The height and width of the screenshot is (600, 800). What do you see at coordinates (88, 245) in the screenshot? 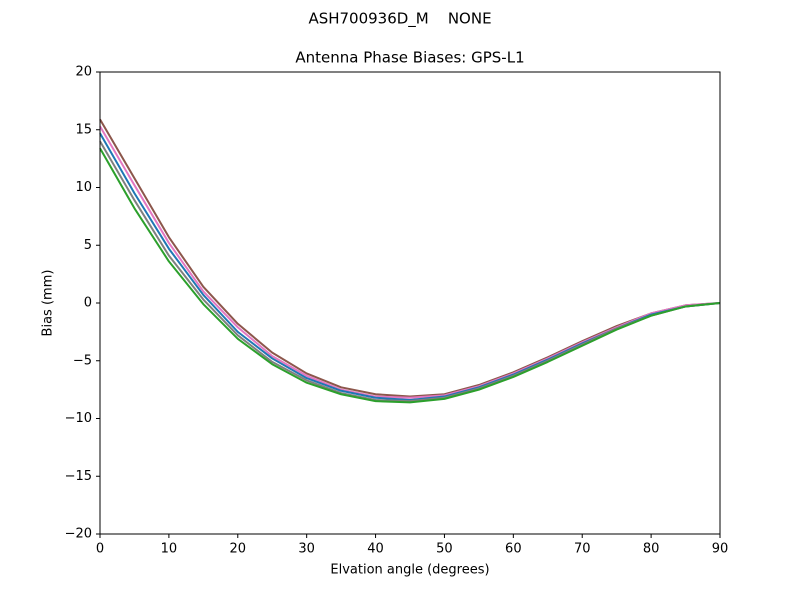
I see `y-tick-label: 5` at bounding box center [88, 245].